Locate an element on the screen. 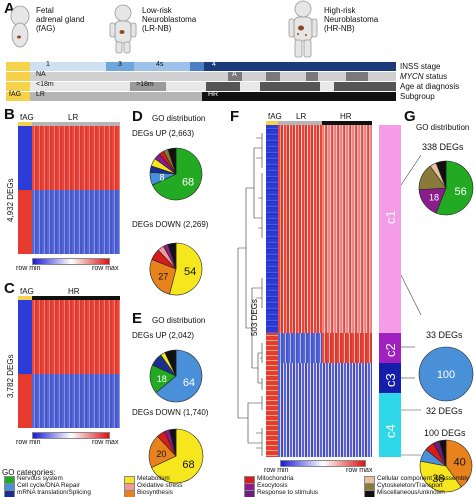  track-label-inss: INSS stage is located at coordinates (420, 66).